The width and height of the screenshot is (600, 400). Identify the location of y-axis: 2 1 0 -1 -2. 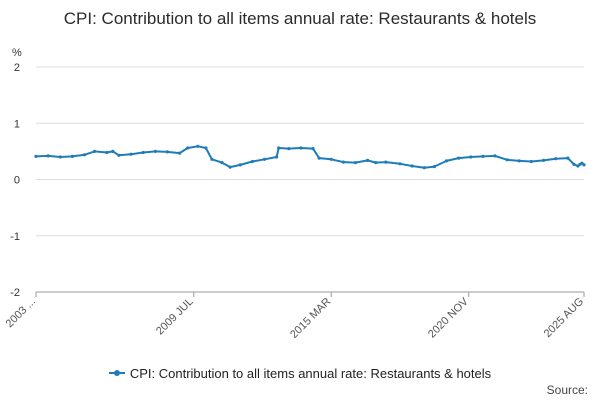
(15, 180).